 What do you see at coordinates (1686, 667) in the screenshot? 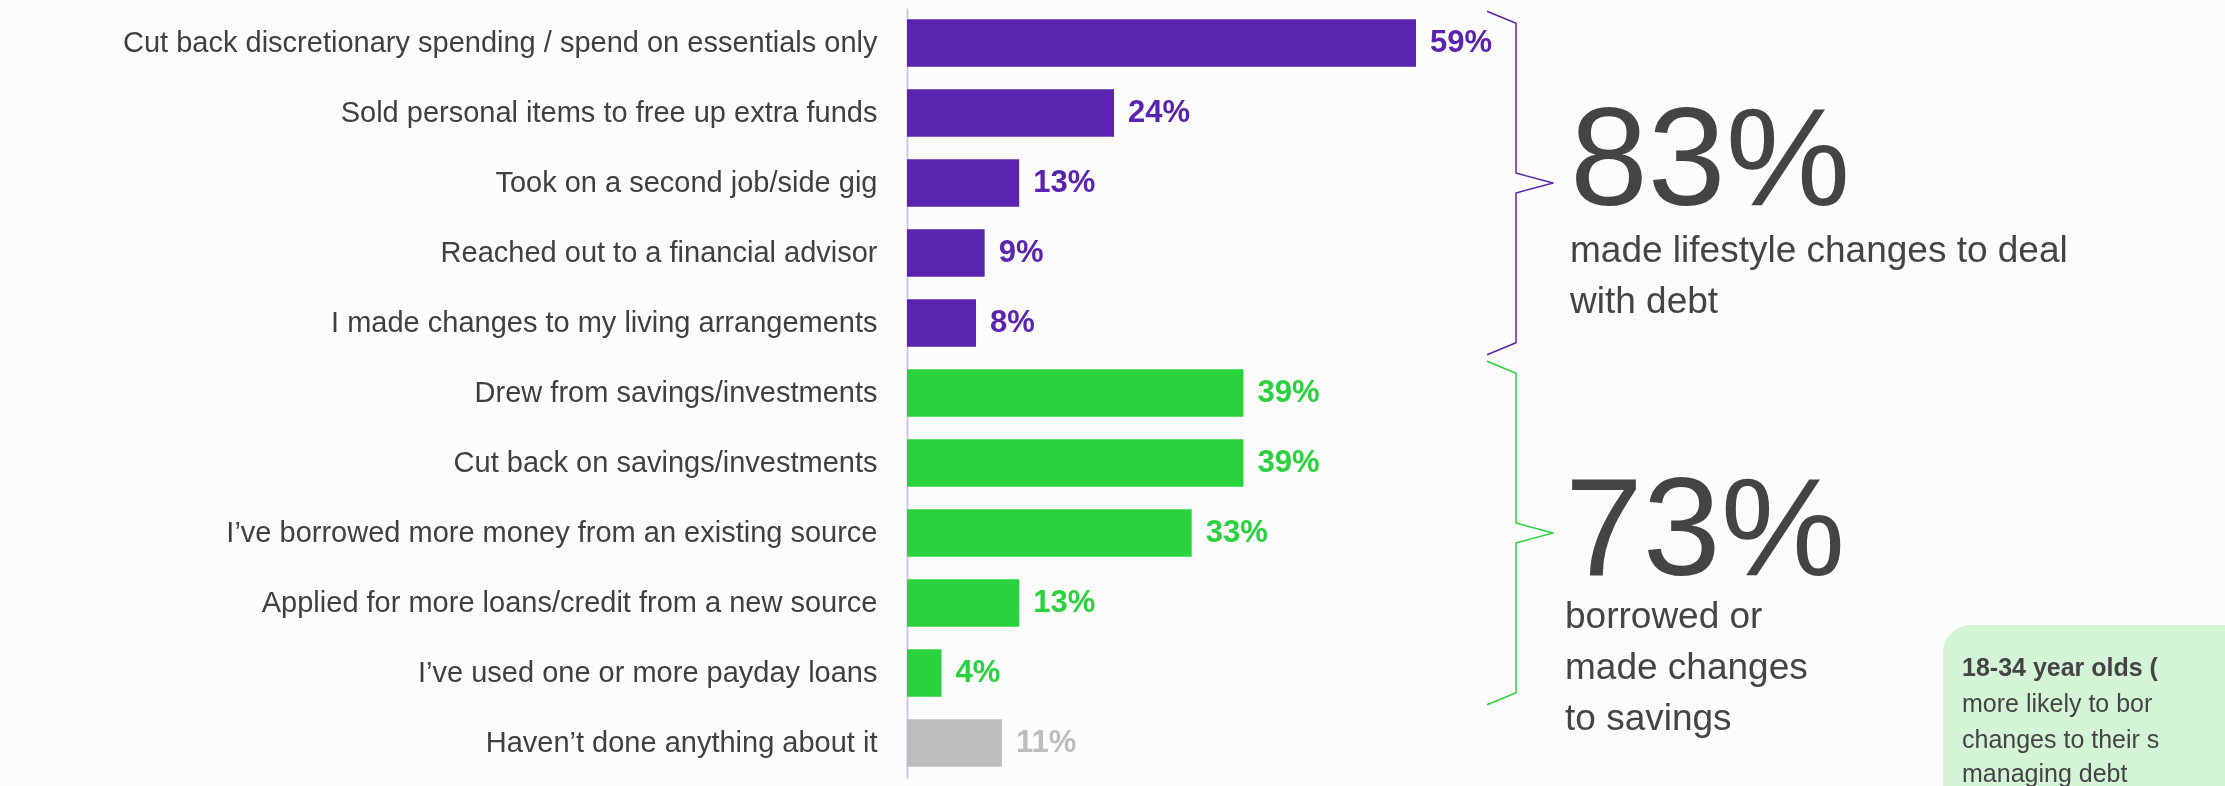
I see `text: borrowed or made changes to savings` at bounding box center [1686, 667].